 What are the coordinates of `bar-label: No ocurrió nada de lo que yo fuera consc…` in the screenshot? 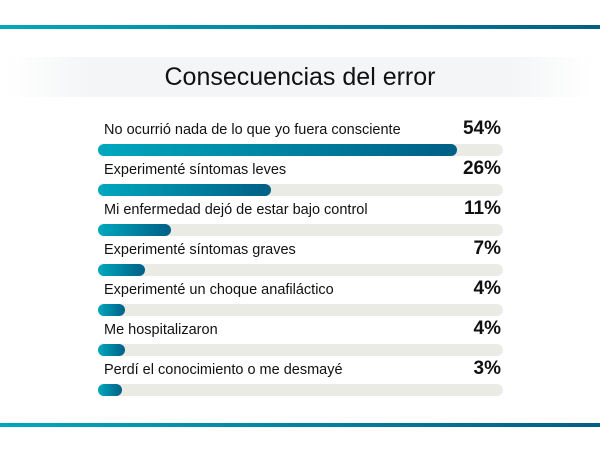 It's located at (252, 130).